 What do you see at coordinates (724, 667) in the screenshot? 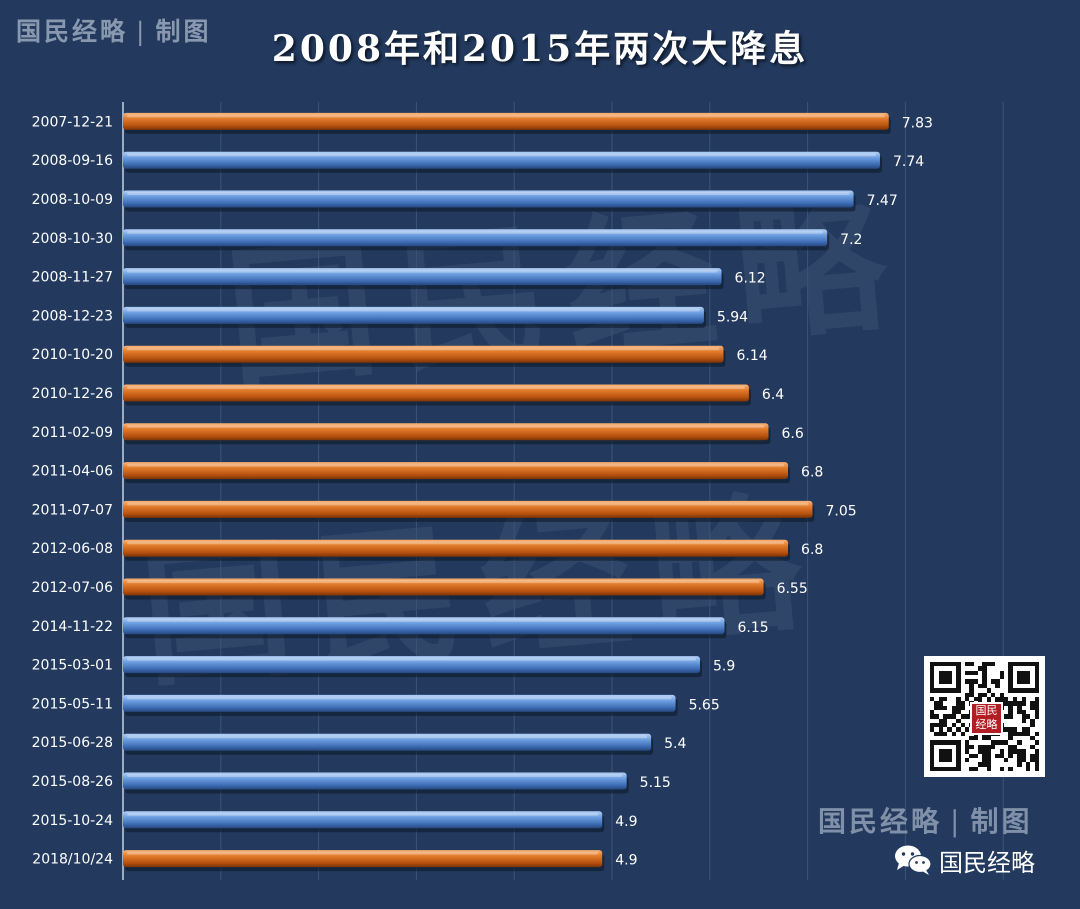
I see `value-label: 5.9` at bounding box center [724, 667].